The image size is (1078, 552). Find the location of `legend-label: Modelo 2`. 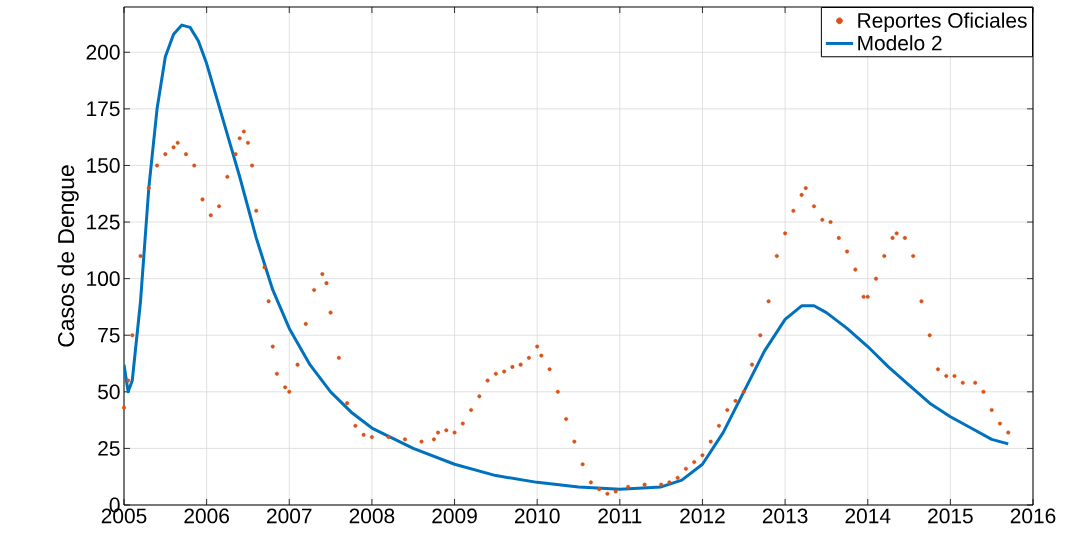

legend-label: Modelo 2 is located at coordinates (900, 43).